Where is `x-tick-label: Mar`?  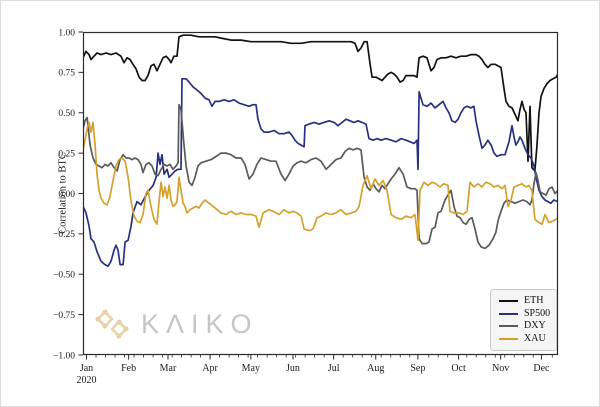
x-tick-label: Mar is located at coordinates (168, 368).